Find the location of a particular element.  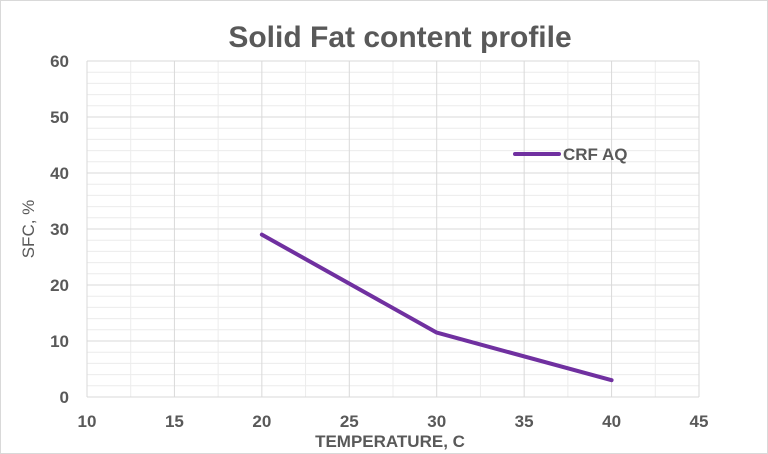

x-axis-ticks: 10 15 20 25 30 35 40 45 is located at coordinates (393, 421).